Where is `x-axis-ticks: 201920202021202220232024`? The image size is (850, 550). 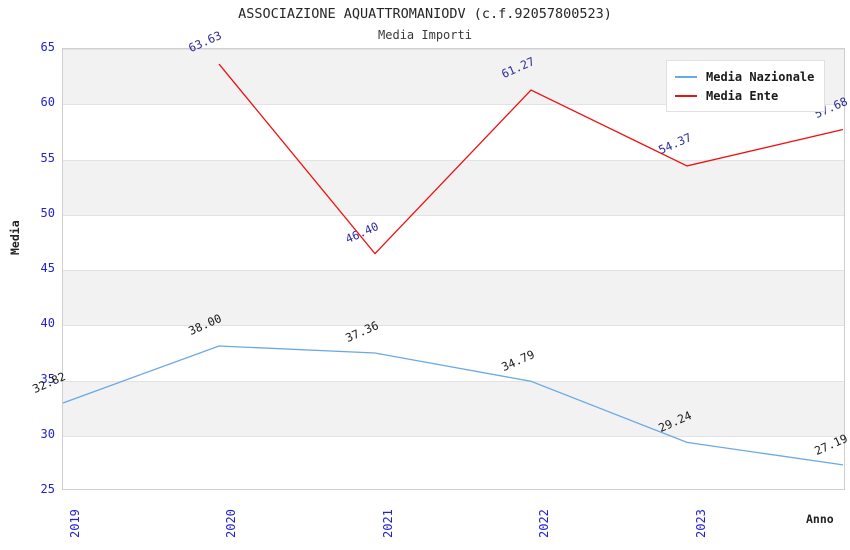 x-axis-ticks: 201920202021202220232024 is located at coordinates (453, 521).